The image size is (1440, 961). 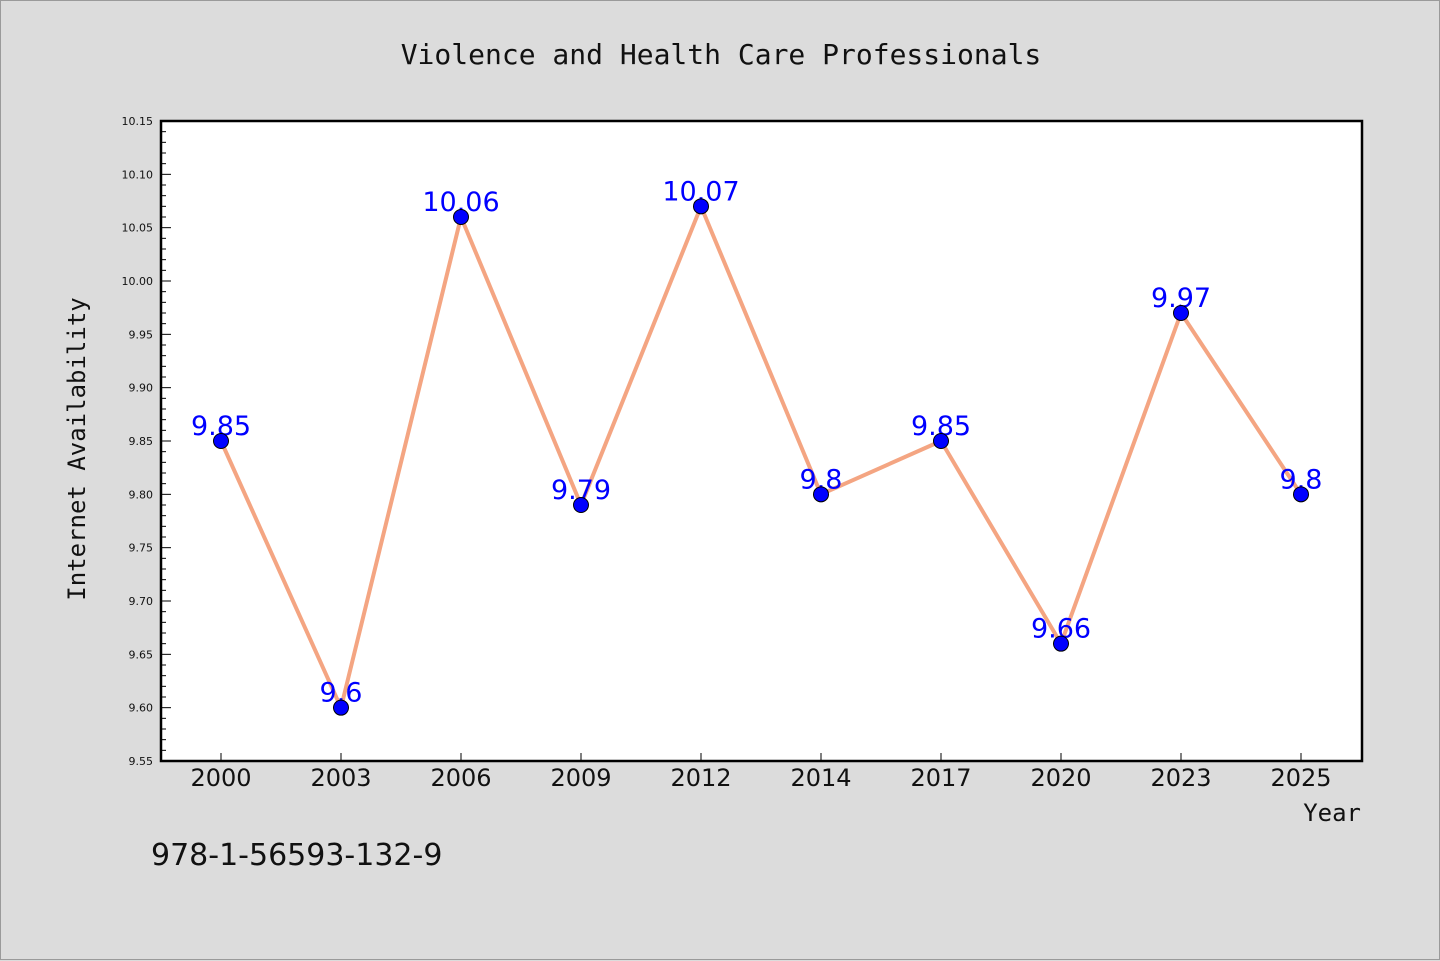 I want to click on y-tick-label: 10.05, so click(x=138, y=228).